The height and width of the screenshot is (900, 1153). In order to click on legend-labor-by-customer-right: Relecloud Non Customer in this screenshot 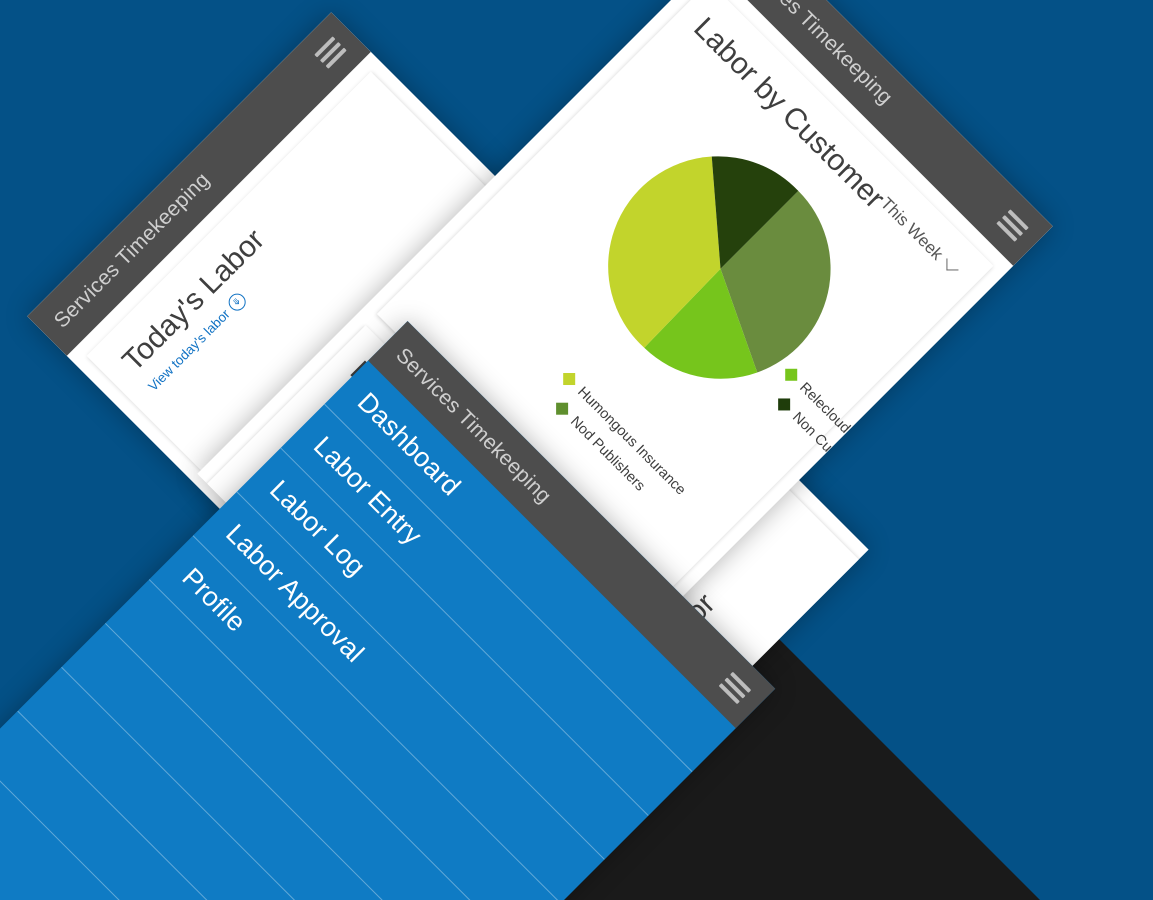, I will do `click(820, 429)`.